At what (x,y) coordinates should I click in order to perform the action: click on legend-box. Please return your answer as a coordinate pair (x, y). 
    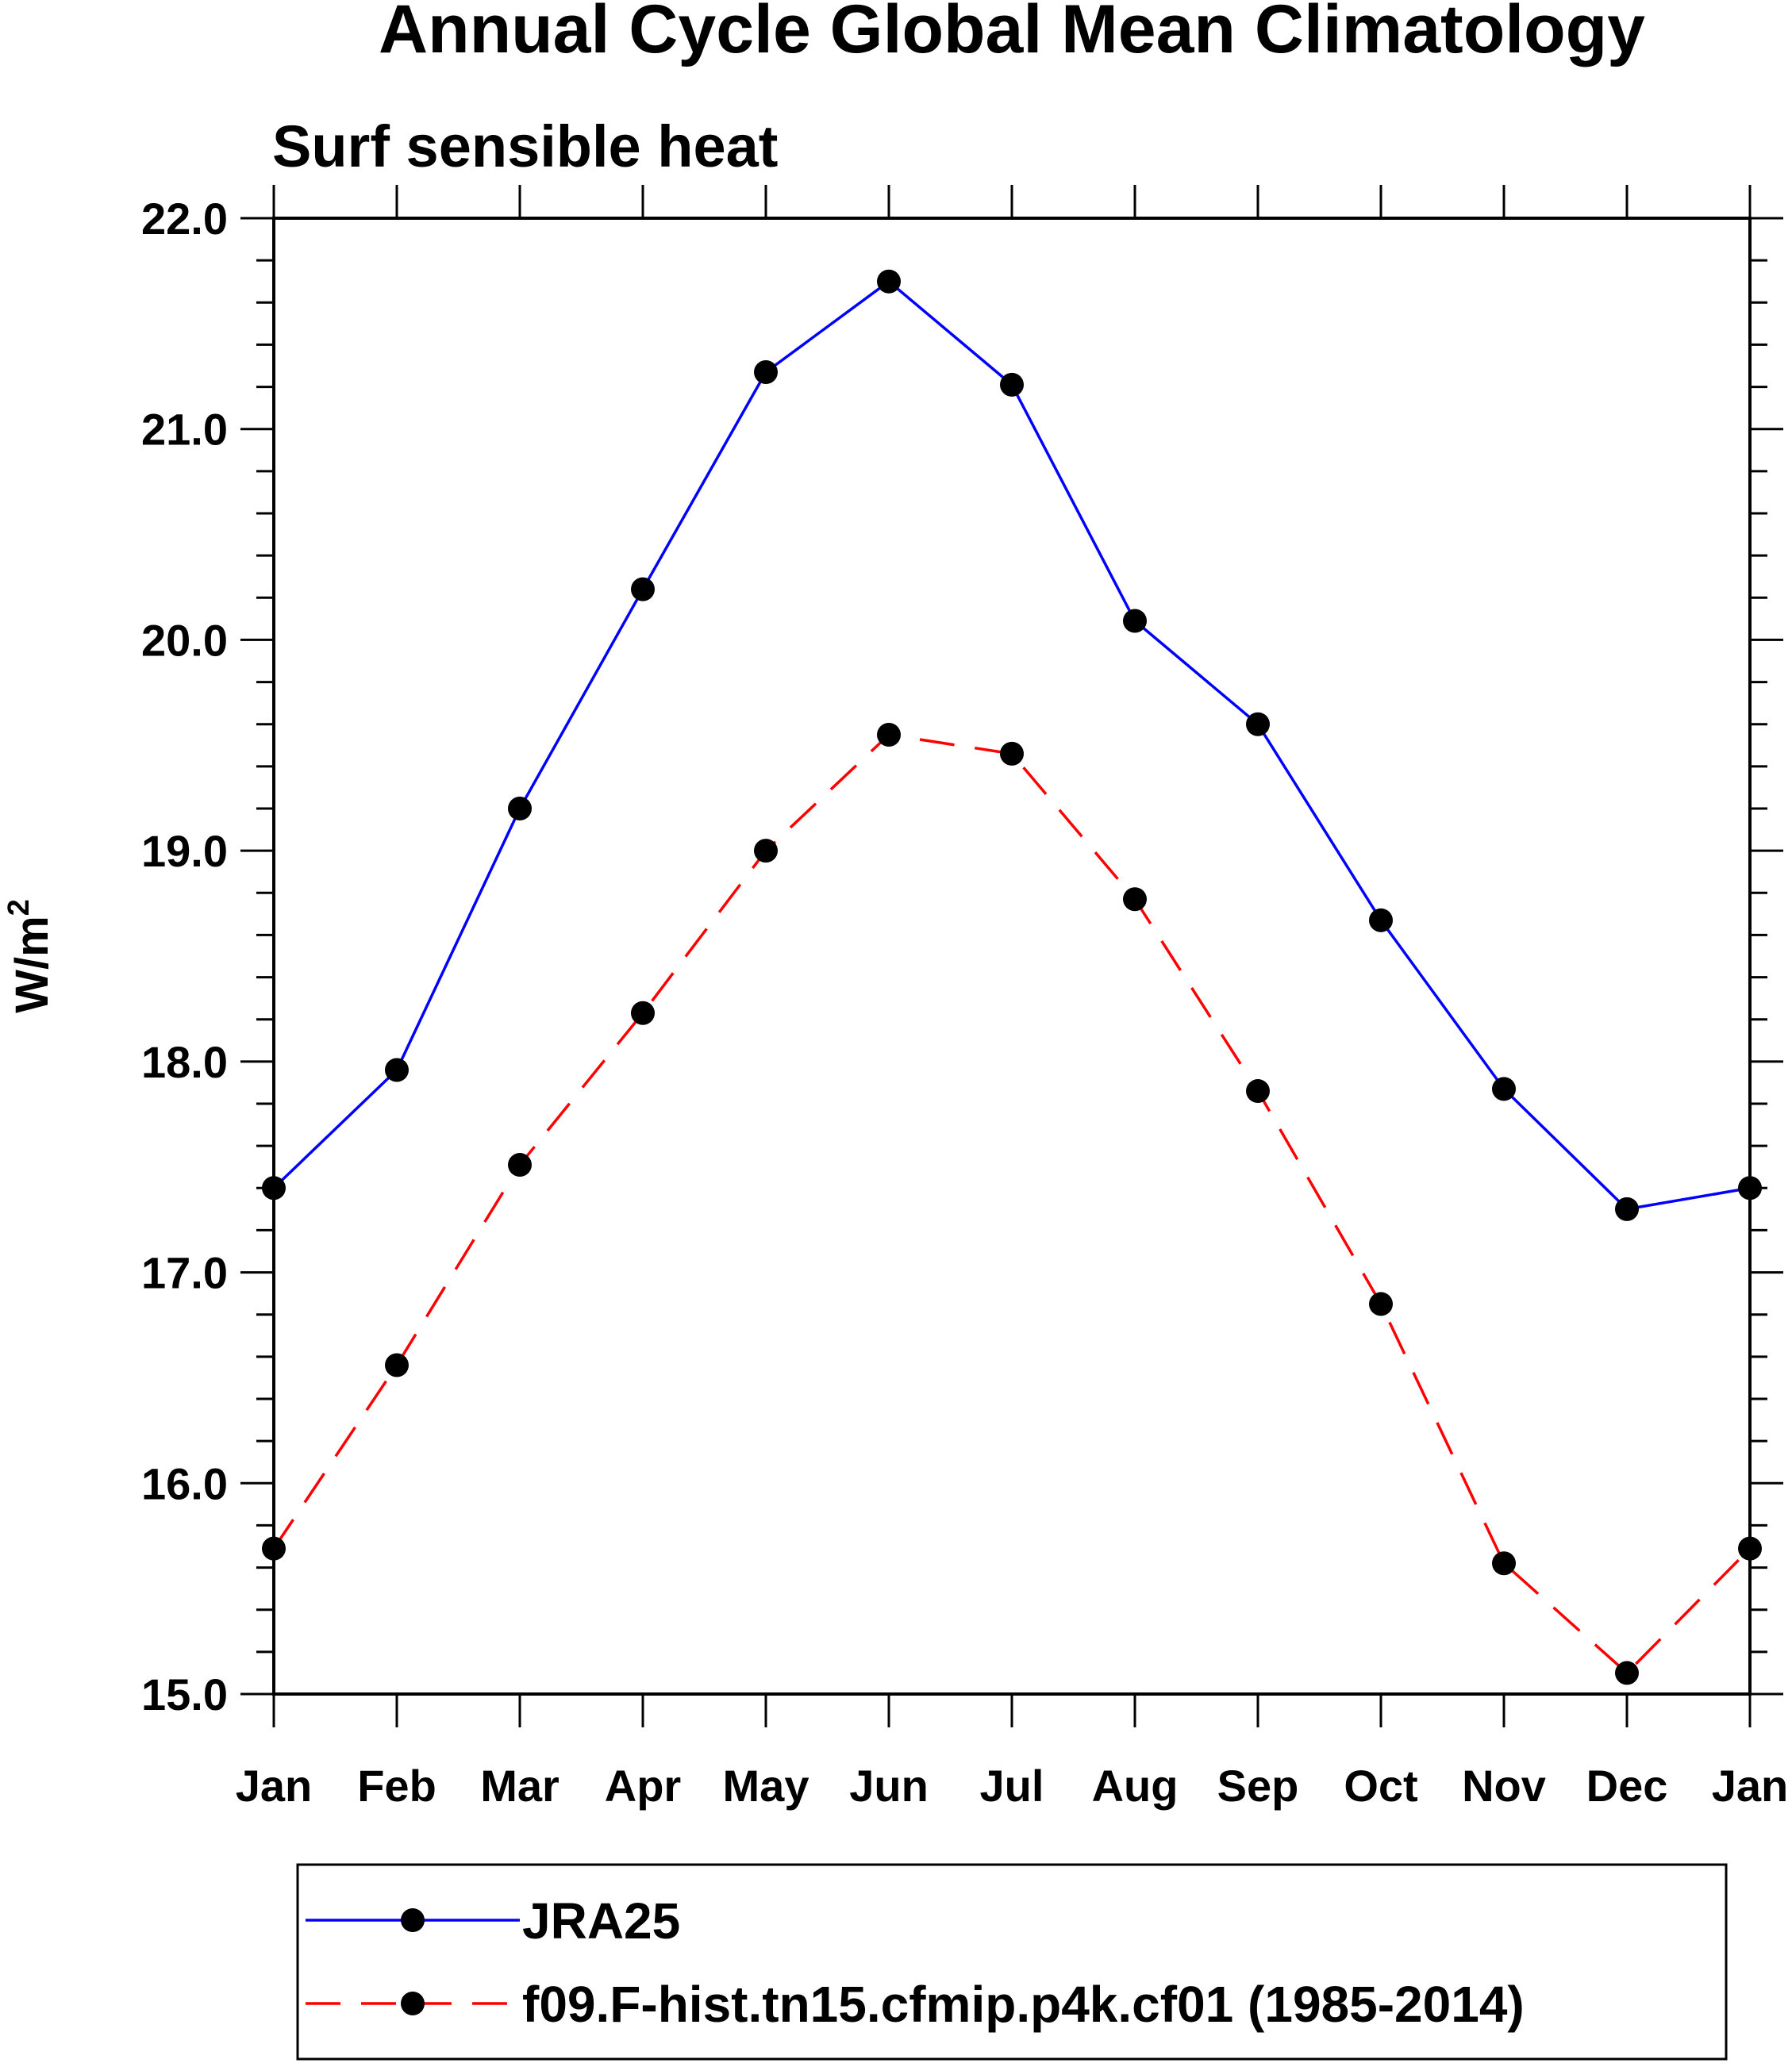
    Looking at the image, I should click on (1012, 1962).